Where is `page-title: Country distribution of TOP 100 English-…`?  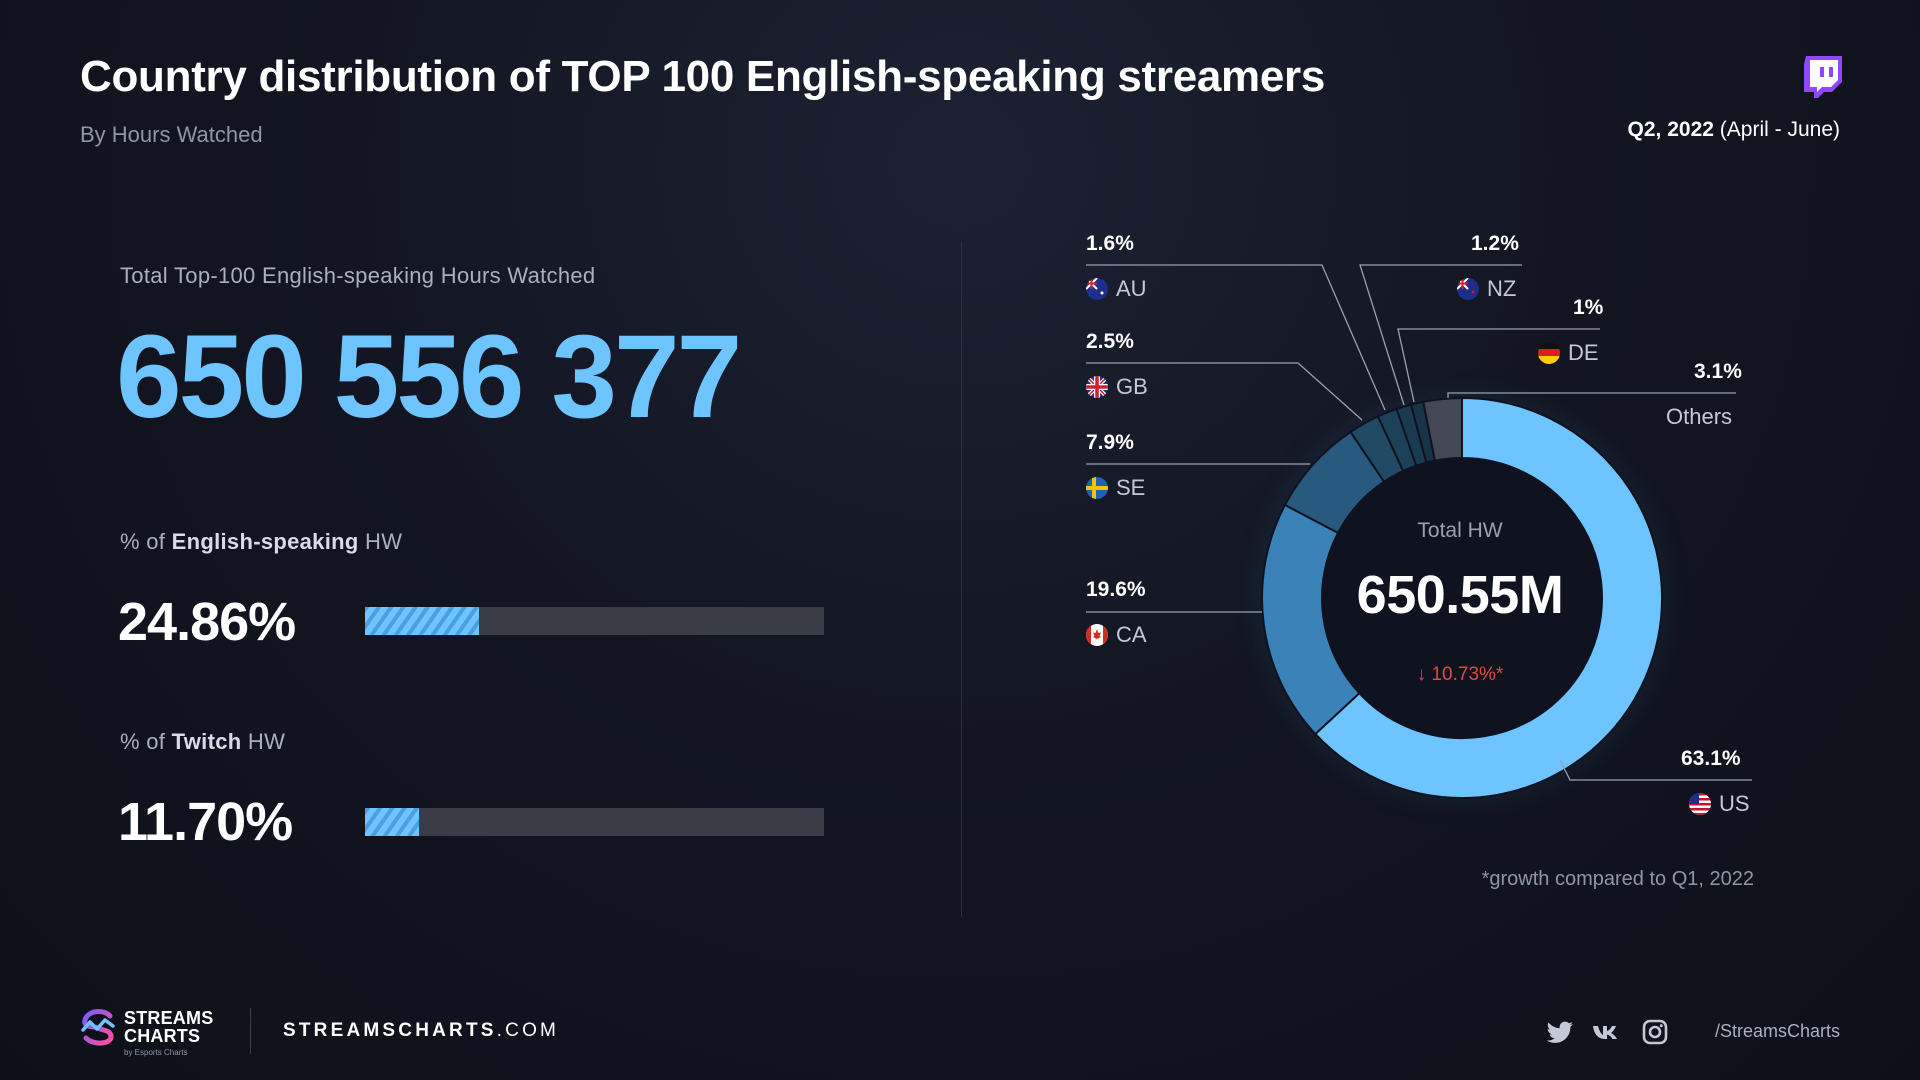 page-title: Country distribution of TOP 100 English-… is located at coordinates (703, 76).